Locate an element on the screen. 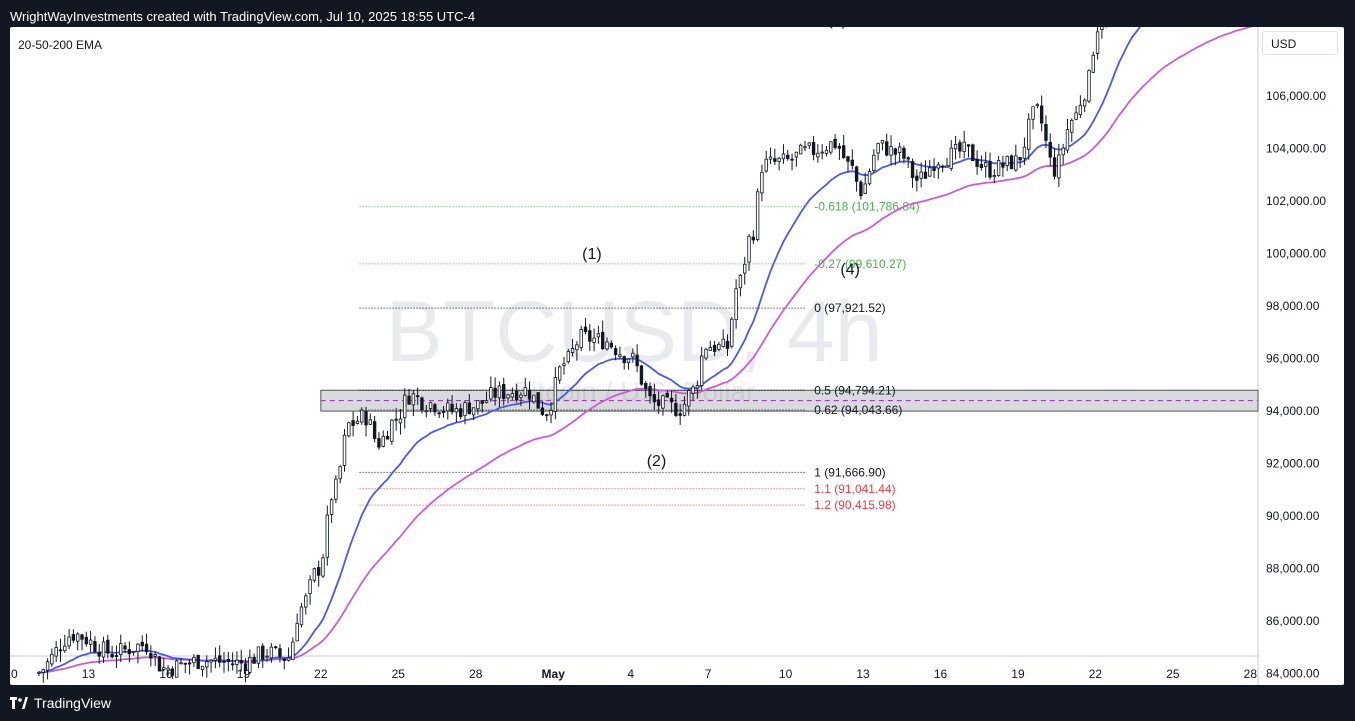 The width and height of the screenshot is (1355, 721). fib-level-label: 1 (91,666.90) is located at coordinates (849, 472).